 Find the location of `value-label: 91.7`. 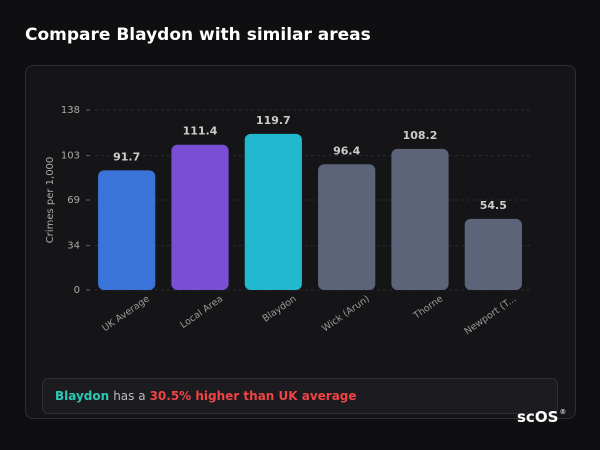

value-label: 91.7 is located at coordinates (126, 156).